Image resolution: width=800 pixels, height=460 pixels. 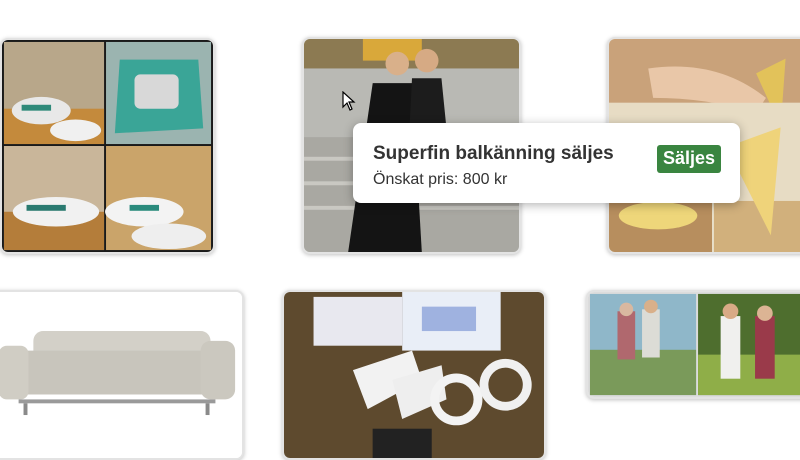 I want to click on listing-title: Superfin balkänning säljes, so click(x=493, y=153).